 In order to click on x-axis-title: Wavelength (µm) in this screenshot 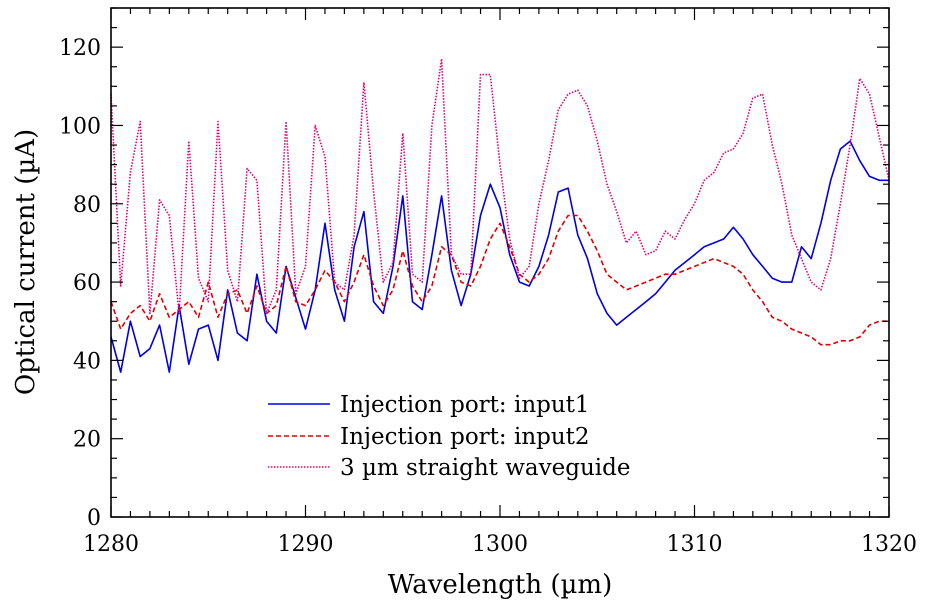, I will do `click(500, 585)`.